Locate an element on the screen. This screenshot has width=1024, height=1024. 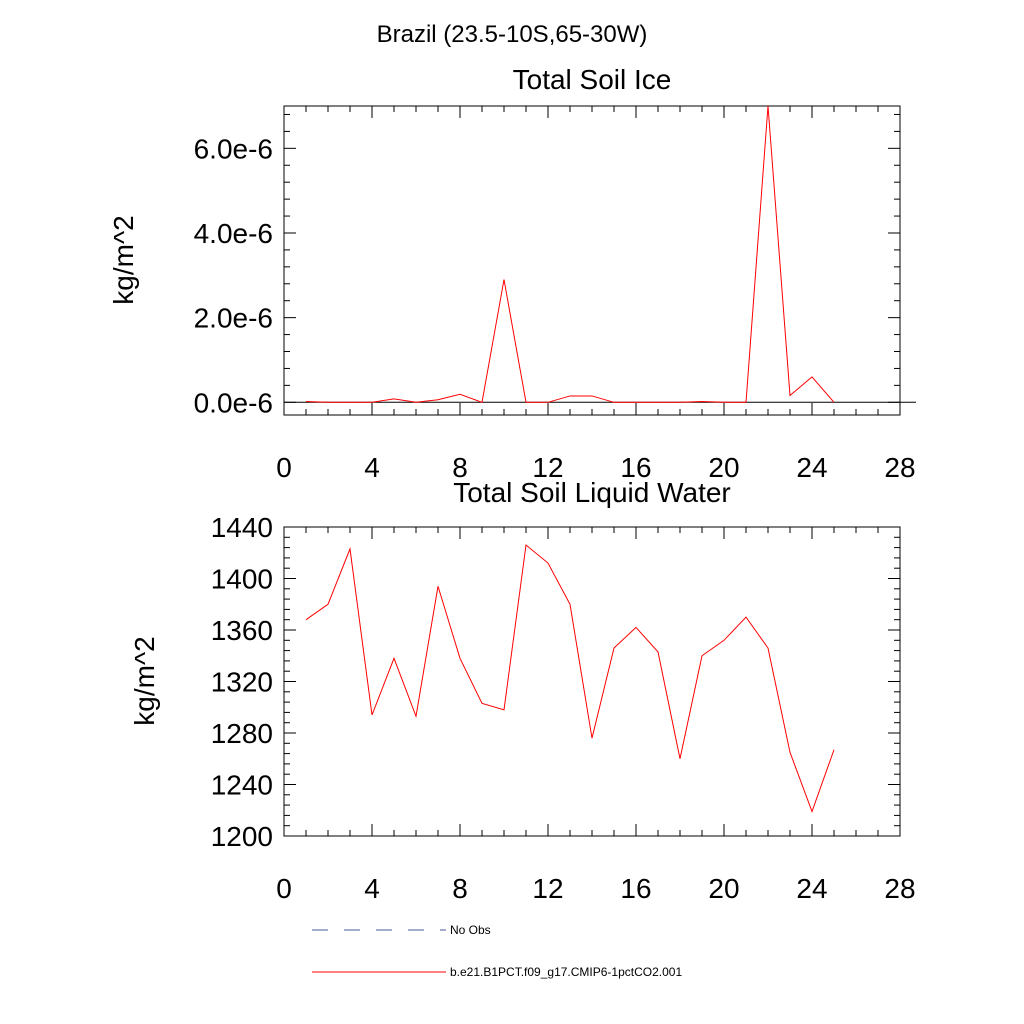
y-tick-label: 1440 is located at coordinates (242, 527).